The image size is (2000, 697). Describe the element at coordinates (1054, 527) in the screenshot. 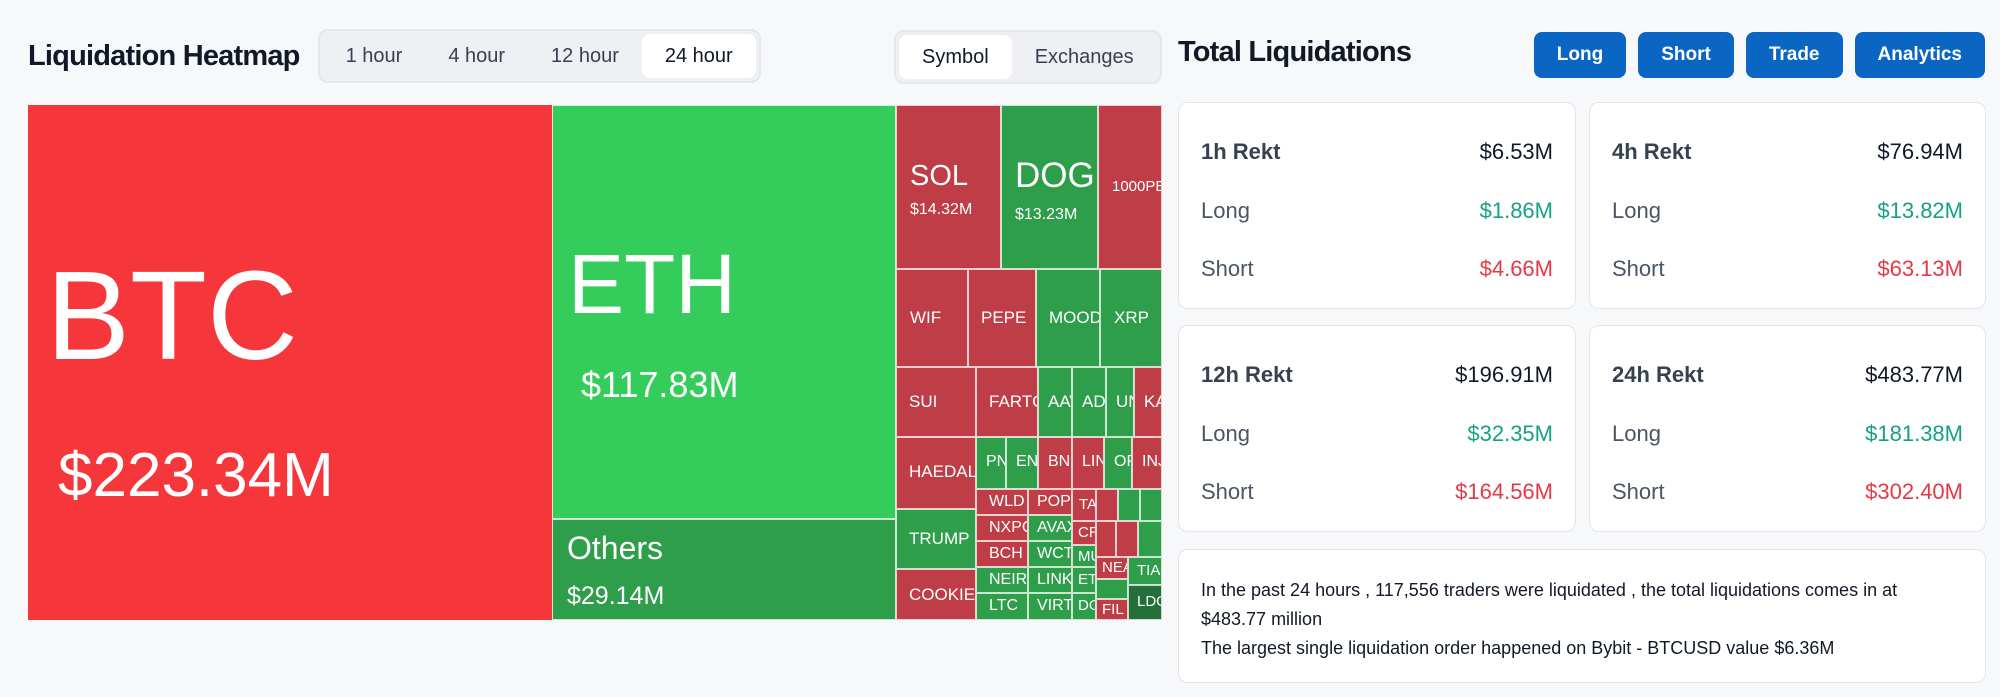

I see `tile-name: AVAX` at that location.